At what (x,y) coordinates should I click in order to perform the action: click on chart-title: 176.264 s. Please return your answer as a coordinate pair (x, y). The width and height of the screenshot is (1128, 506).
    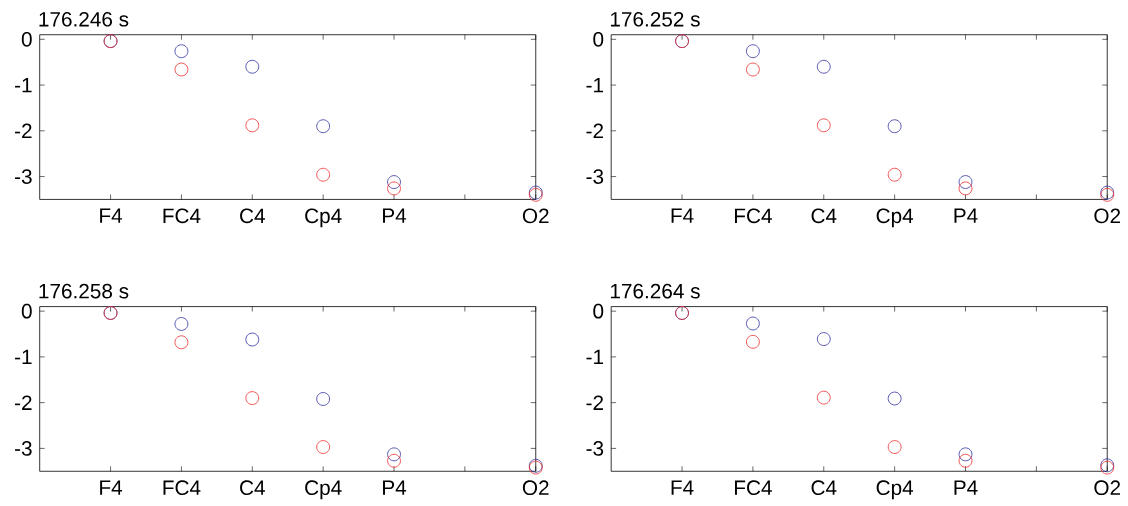
    Looking at the image, I should click on (655, 291).